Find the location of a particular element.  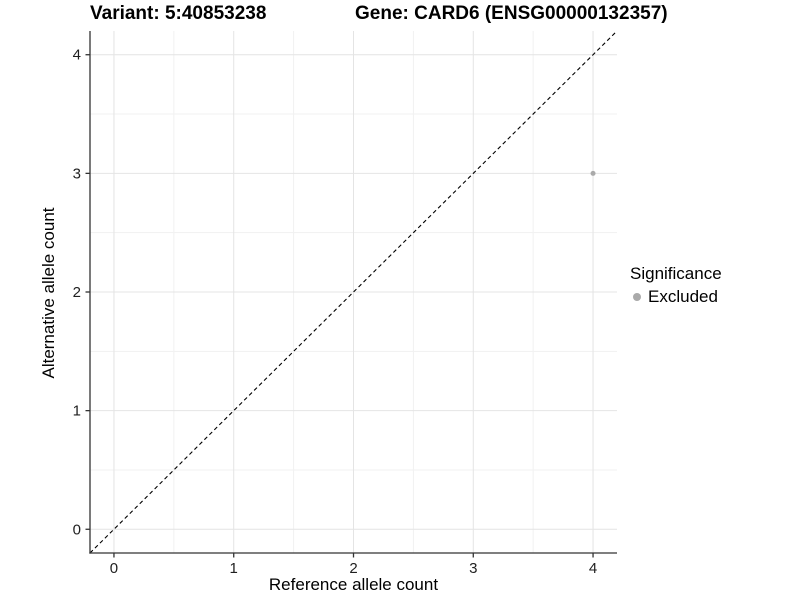

legend-items: Excluded is located at coordinates (676, 297).